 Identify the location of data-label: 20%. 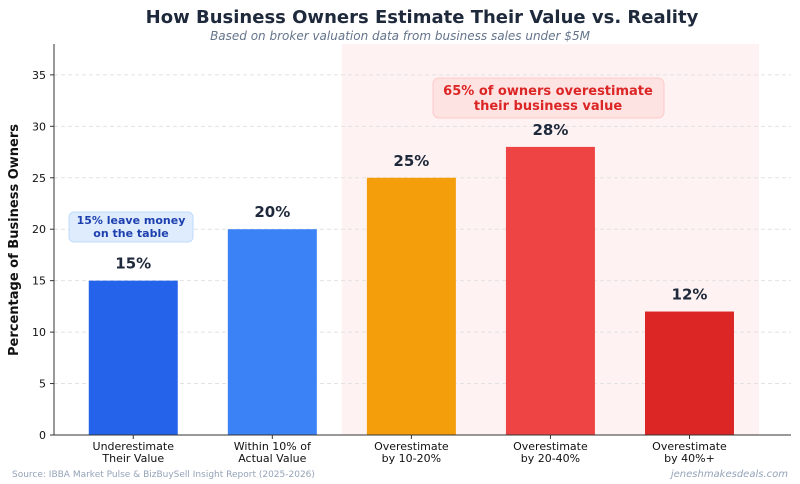
(272, 212).